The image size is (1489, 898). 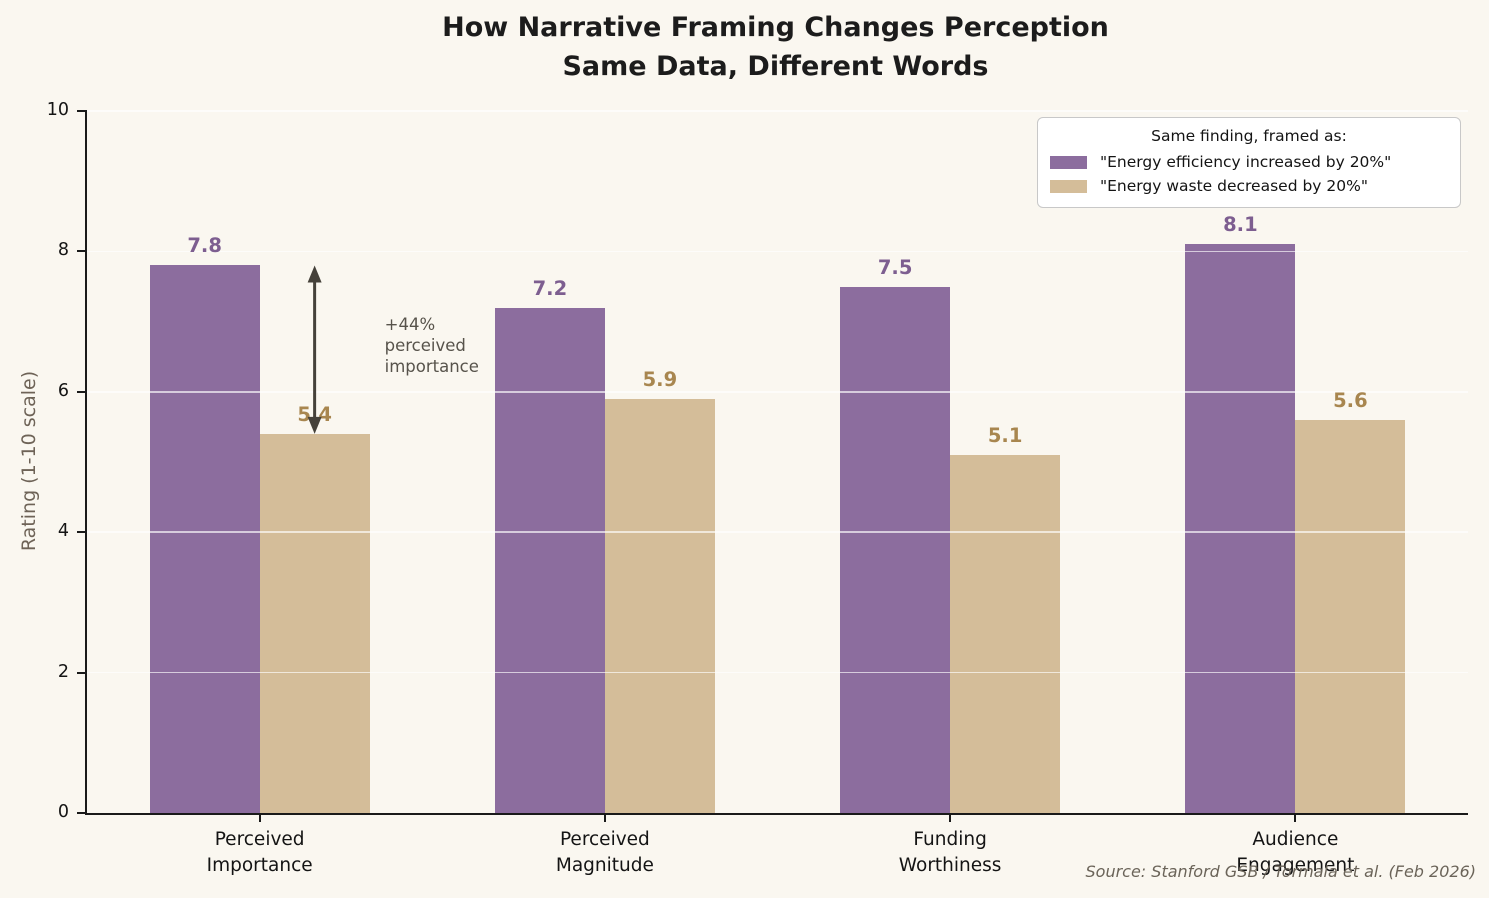 I want to click on legend-swatch-series1, so click(x=1068, y=162).